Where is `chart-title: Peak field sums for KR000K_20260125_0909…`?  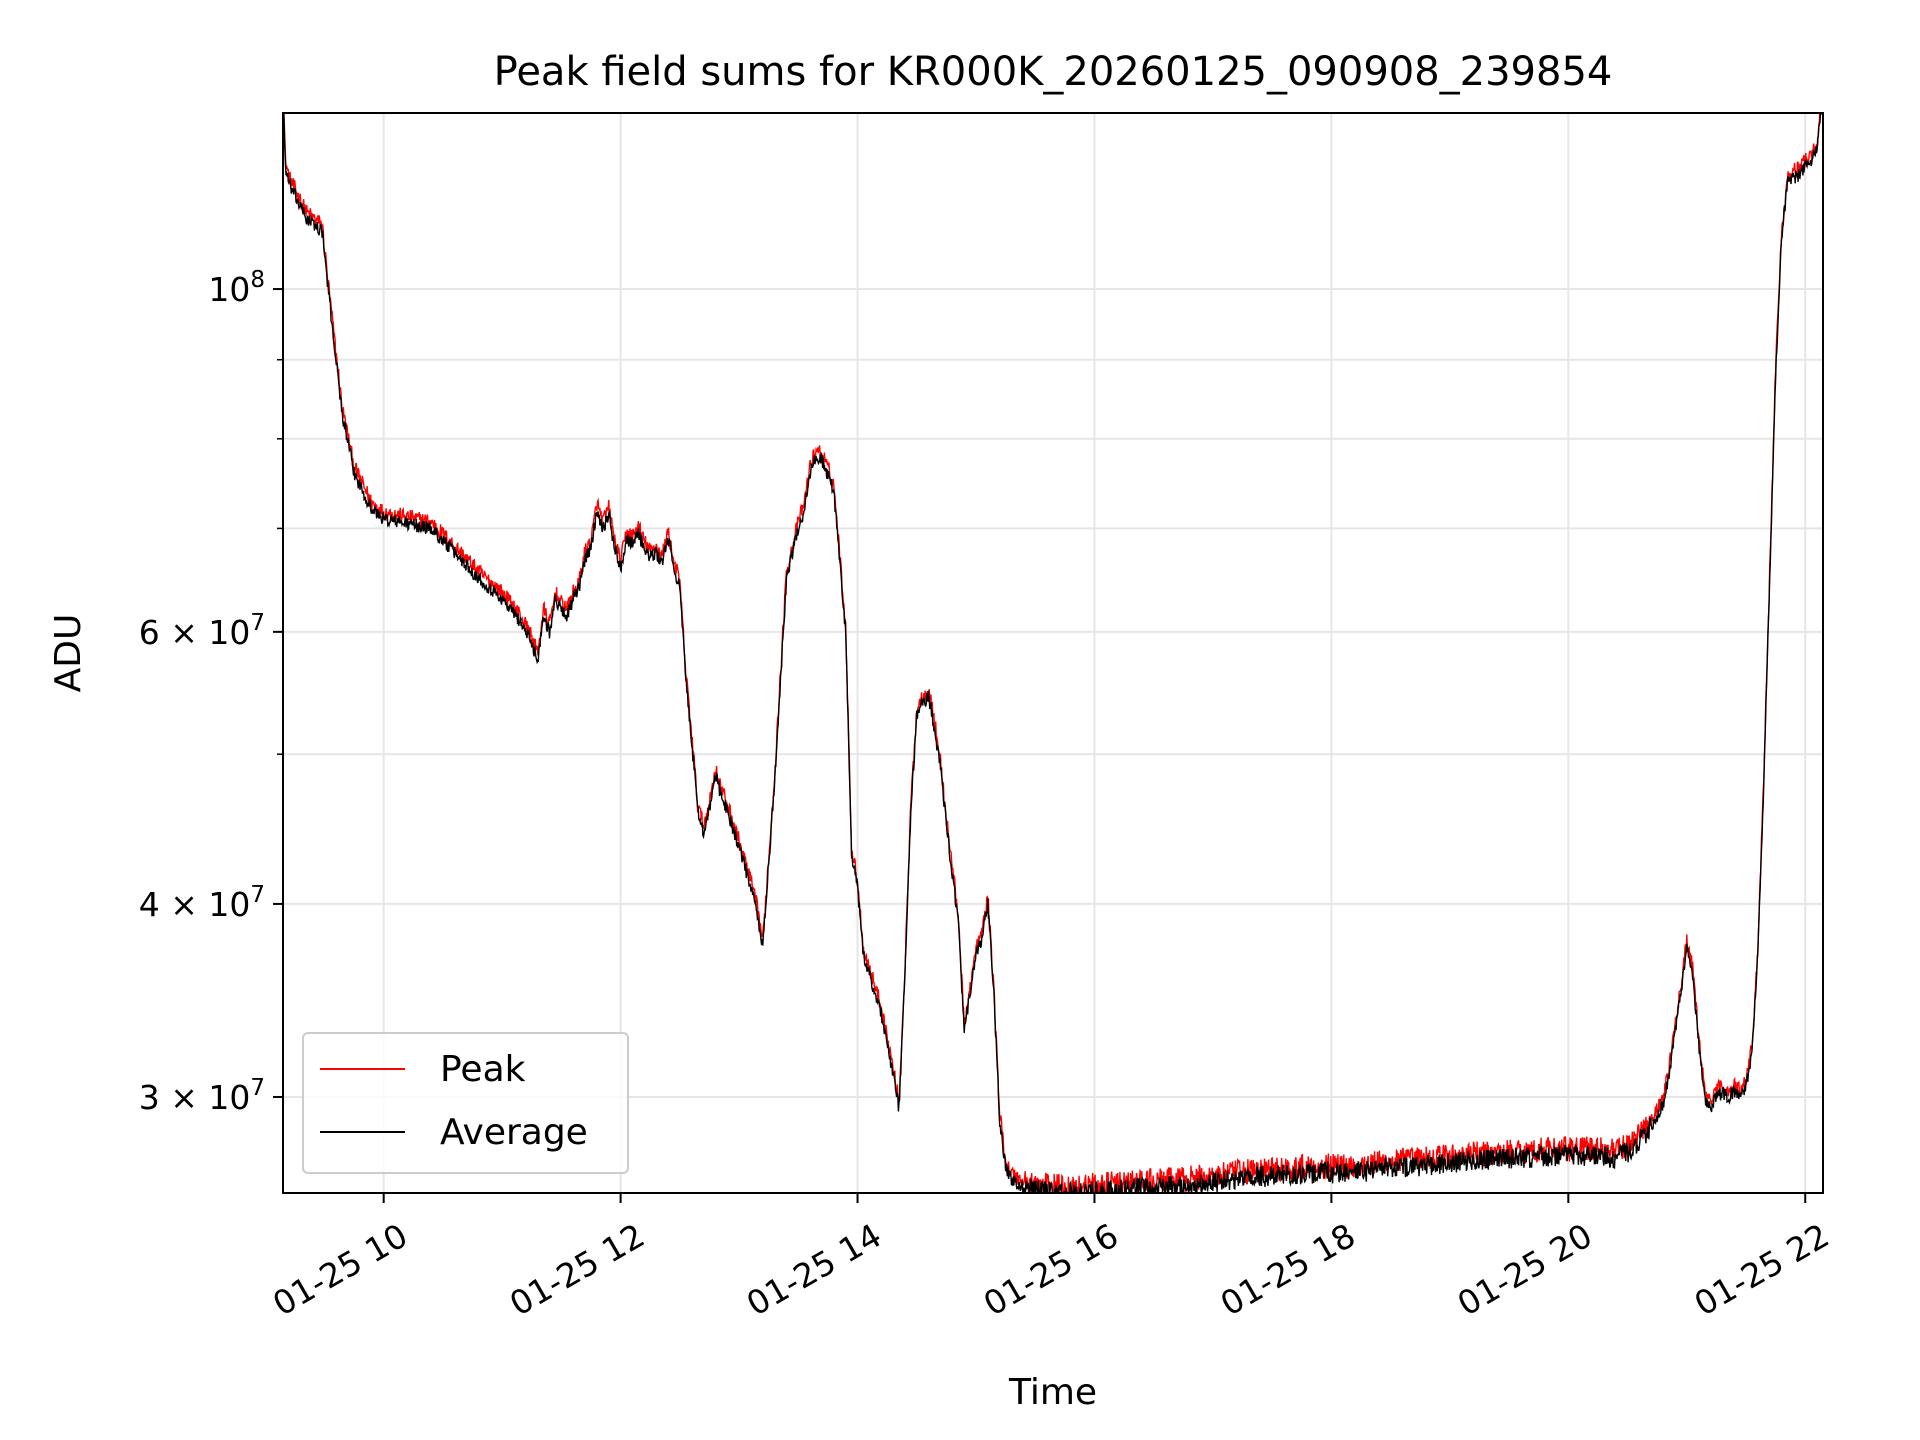 chart-title: Peak field sums for KR000K_20260125_0909… is located at coordinates (1053, 72).